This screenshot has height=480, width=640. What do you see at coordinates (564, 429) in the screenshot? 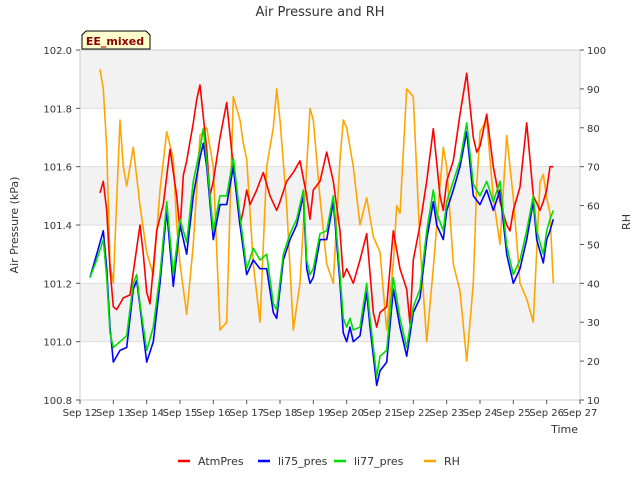
I see `x-axis-label: Time` at bounding box center [564, 429].